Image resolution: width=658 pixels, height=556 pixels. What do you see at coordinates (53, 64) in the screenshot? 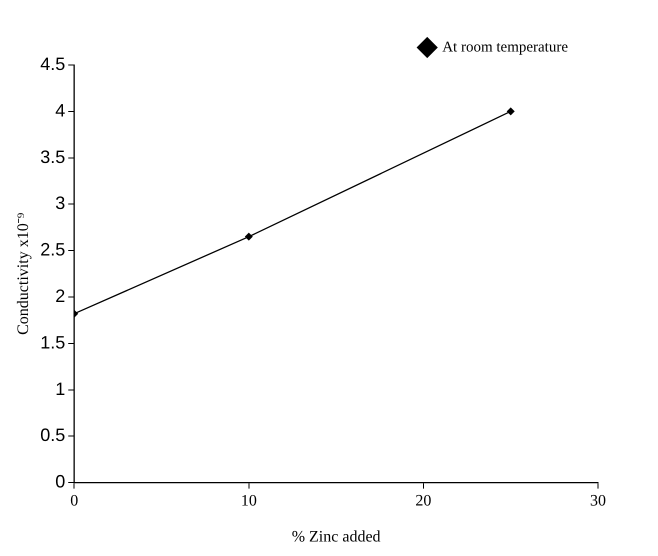
I see `y-tick-label: 4.5` at bounding box center [53, 64].